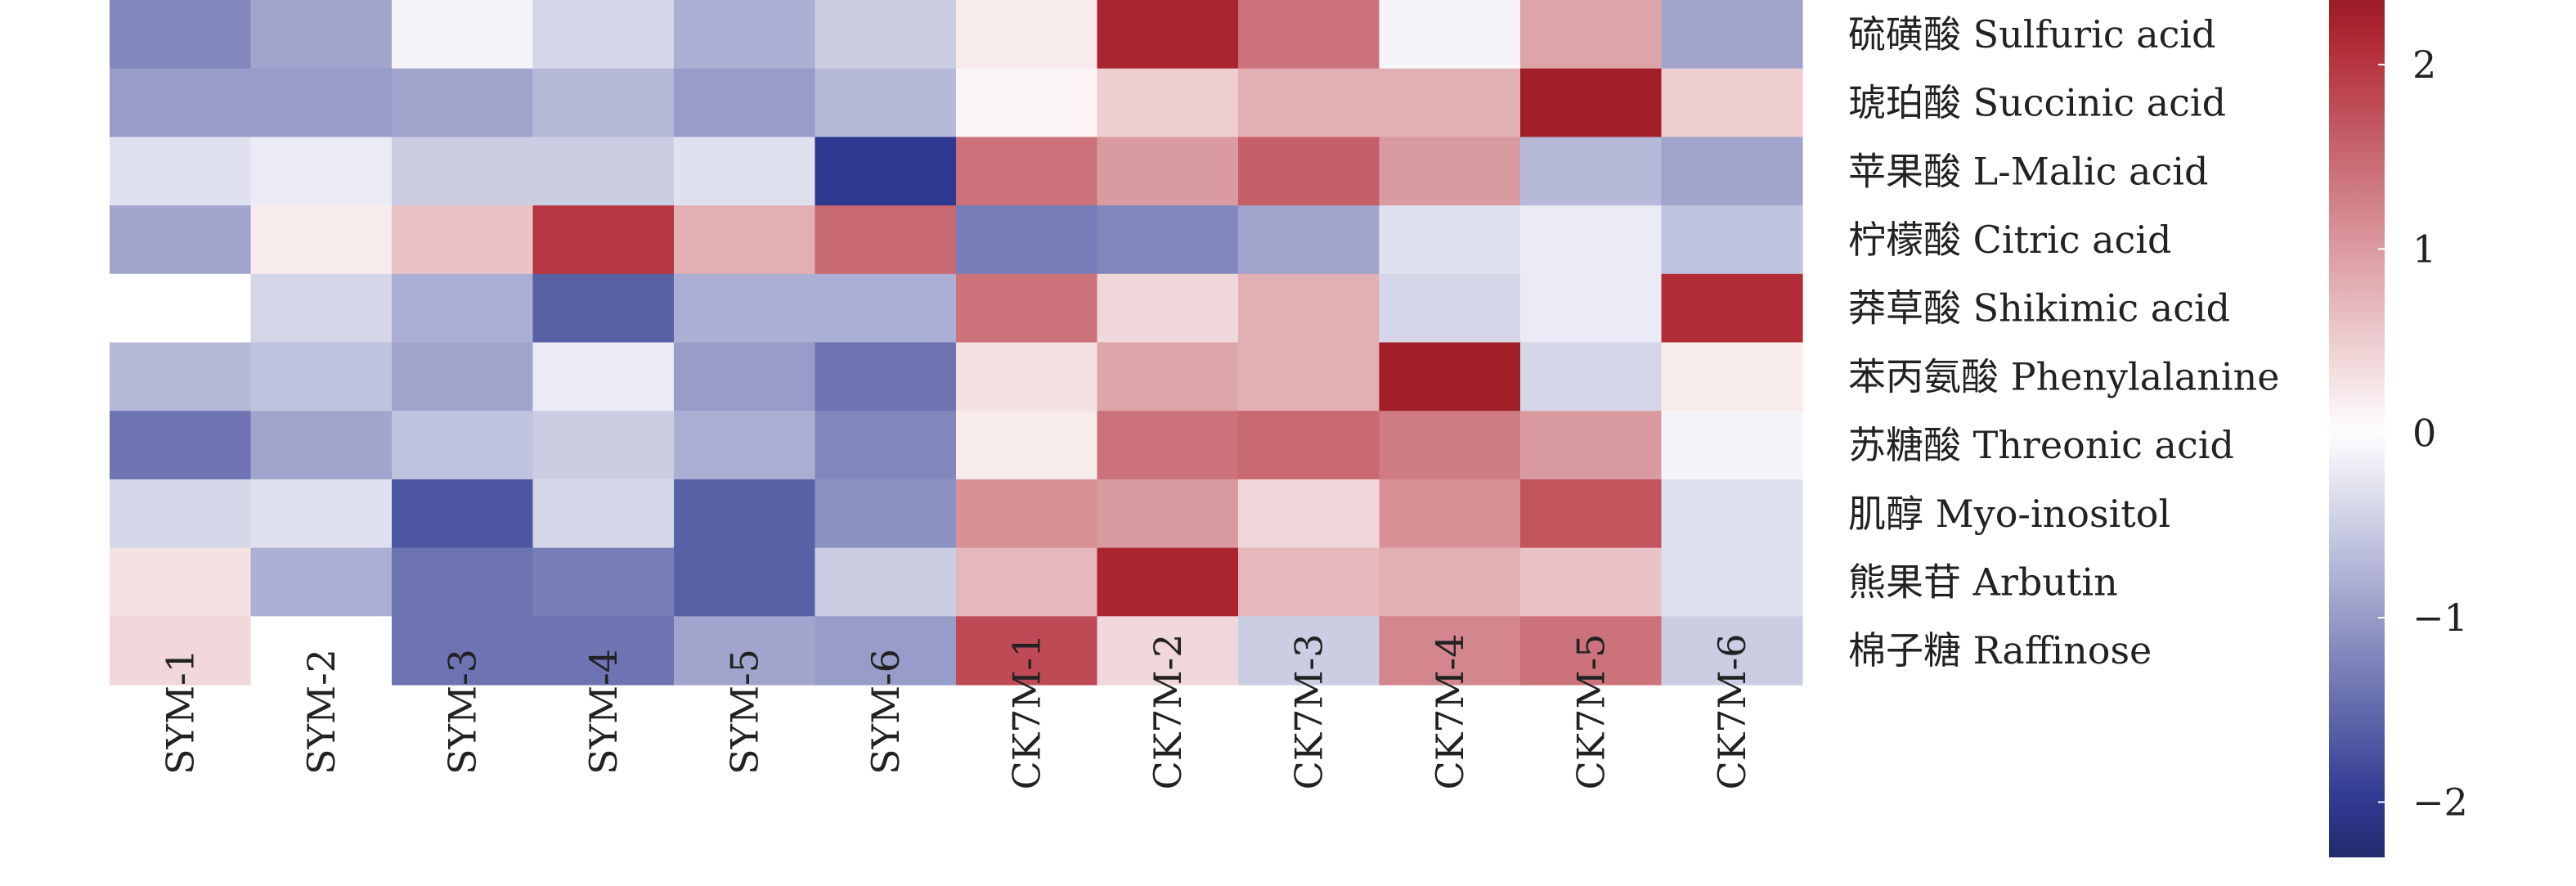 The width and height of the screenshot is (2576, 886). I want to click on column-label: CK7M-1, so click(1026, 712).